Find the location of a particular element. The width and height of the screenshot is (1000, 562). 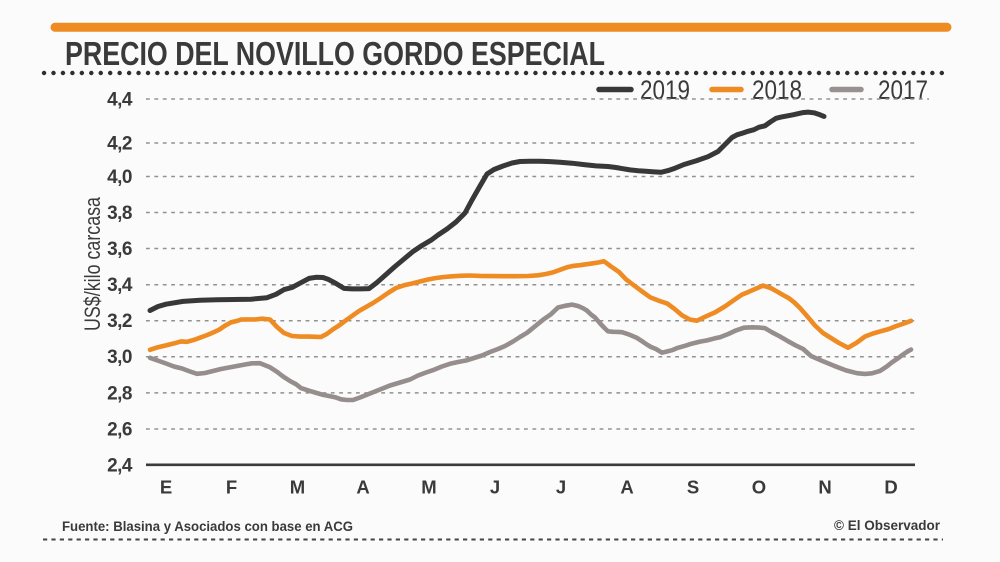

svg-text: 4,2 is located at coordinates (119, 144).